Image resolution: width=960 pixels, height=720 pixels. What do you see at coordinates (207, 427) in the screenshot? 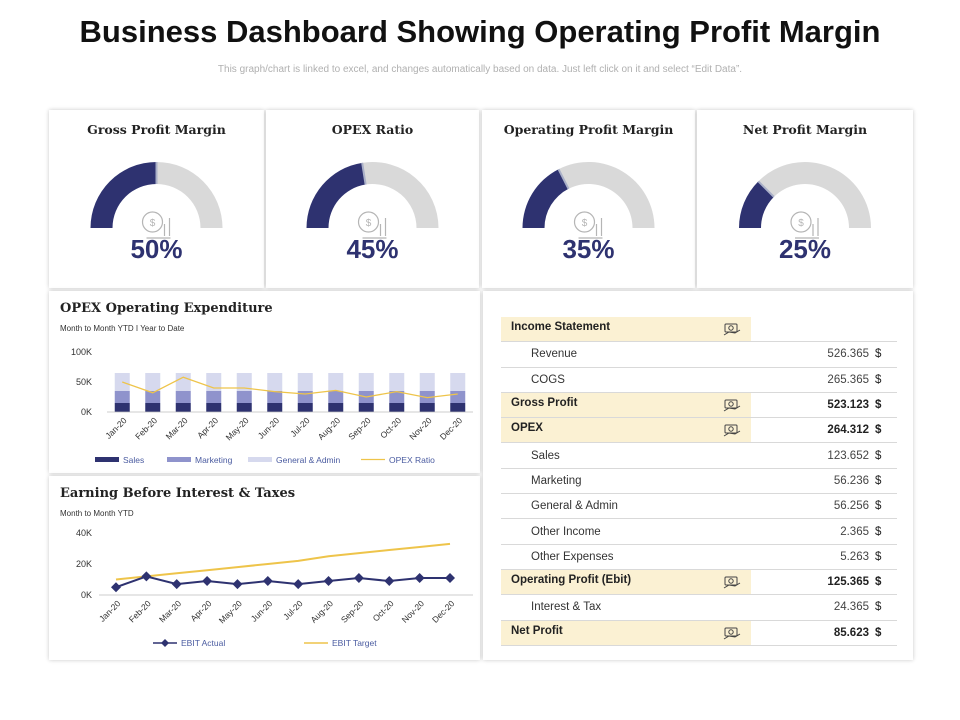
I see `x-tick-label: Apr-20` at bounding box center [207, 427].